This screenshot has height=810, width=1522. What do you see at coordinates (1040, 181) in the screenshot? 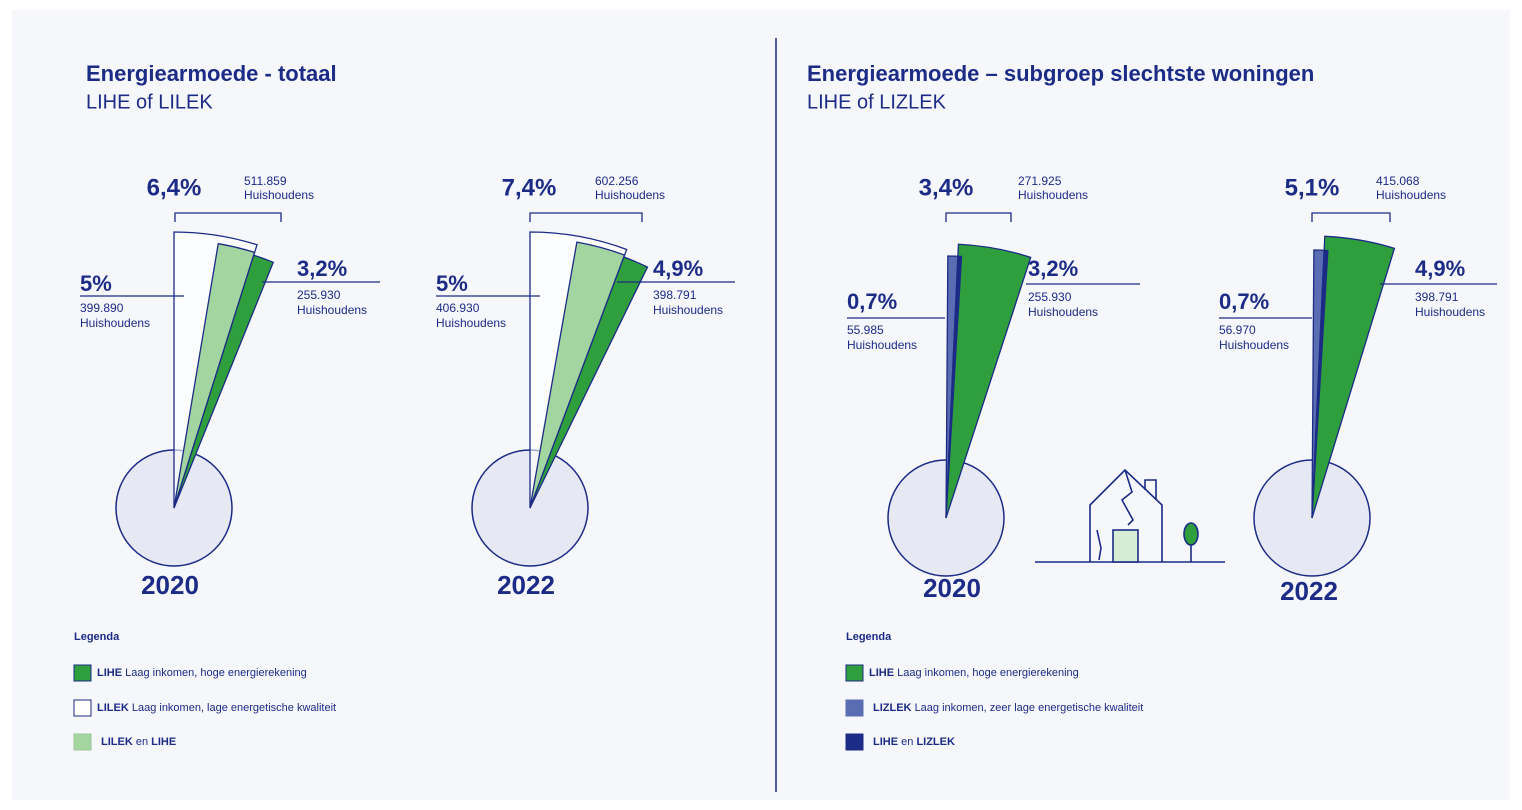
I see `total-count: 271.925` at bounding box center [1040, 181].